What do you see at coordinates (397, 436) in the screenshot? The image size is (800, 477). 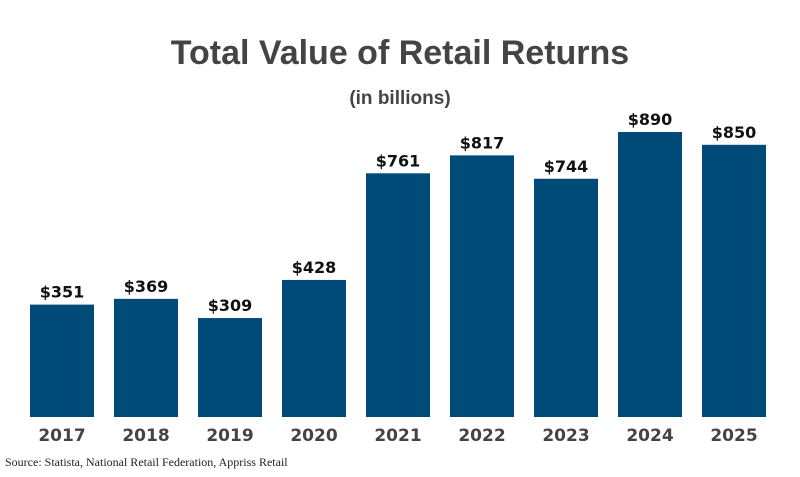 I see `x-tick-2021: 2021` at bounding box center [397, 436].